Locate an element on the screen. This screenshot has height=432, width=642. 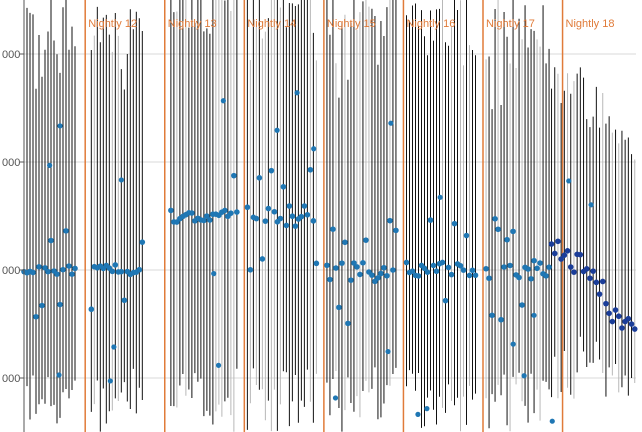
release-label: Nightly 13 is located at coordinates (192, 24).